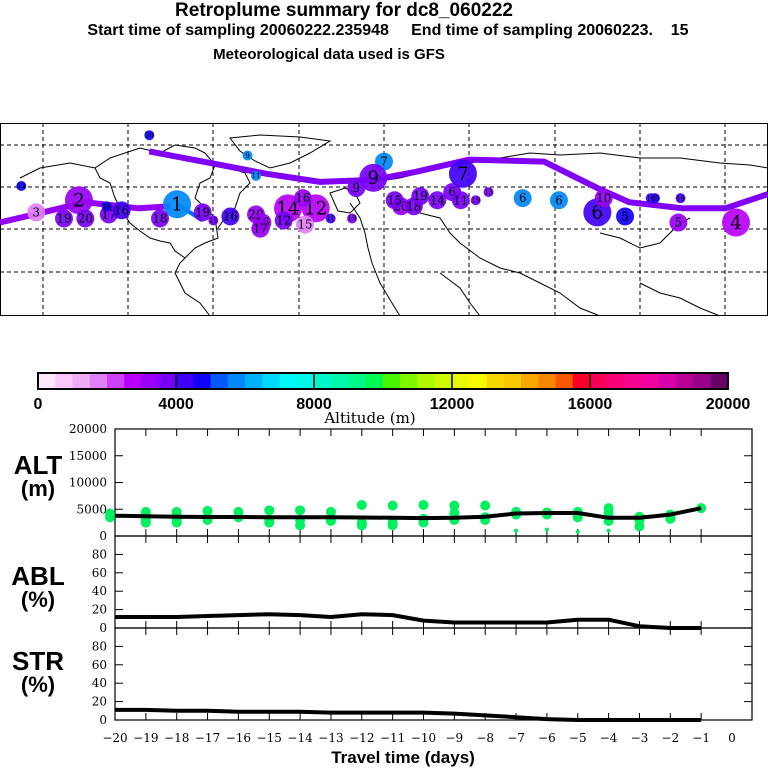  I want to click on abl-y-tick-label: 80, so click(99, 554).